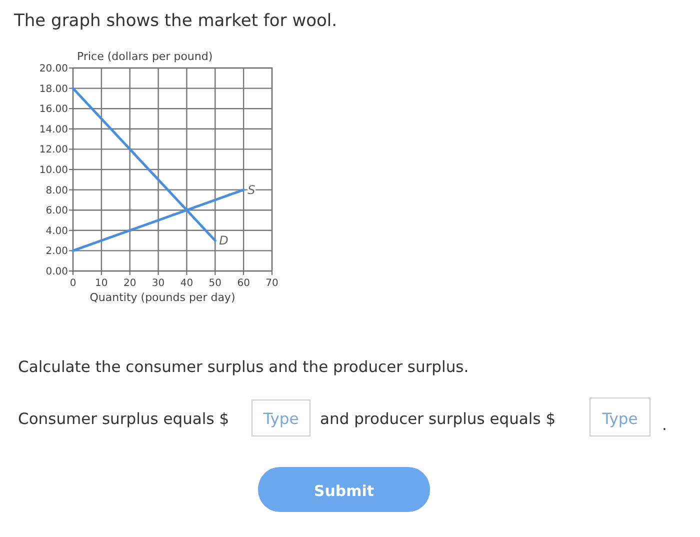 The width and height of the screenshot is (700, 537). I want to click on y-axis-title: Price (dollars per pound), so click(145, 56).